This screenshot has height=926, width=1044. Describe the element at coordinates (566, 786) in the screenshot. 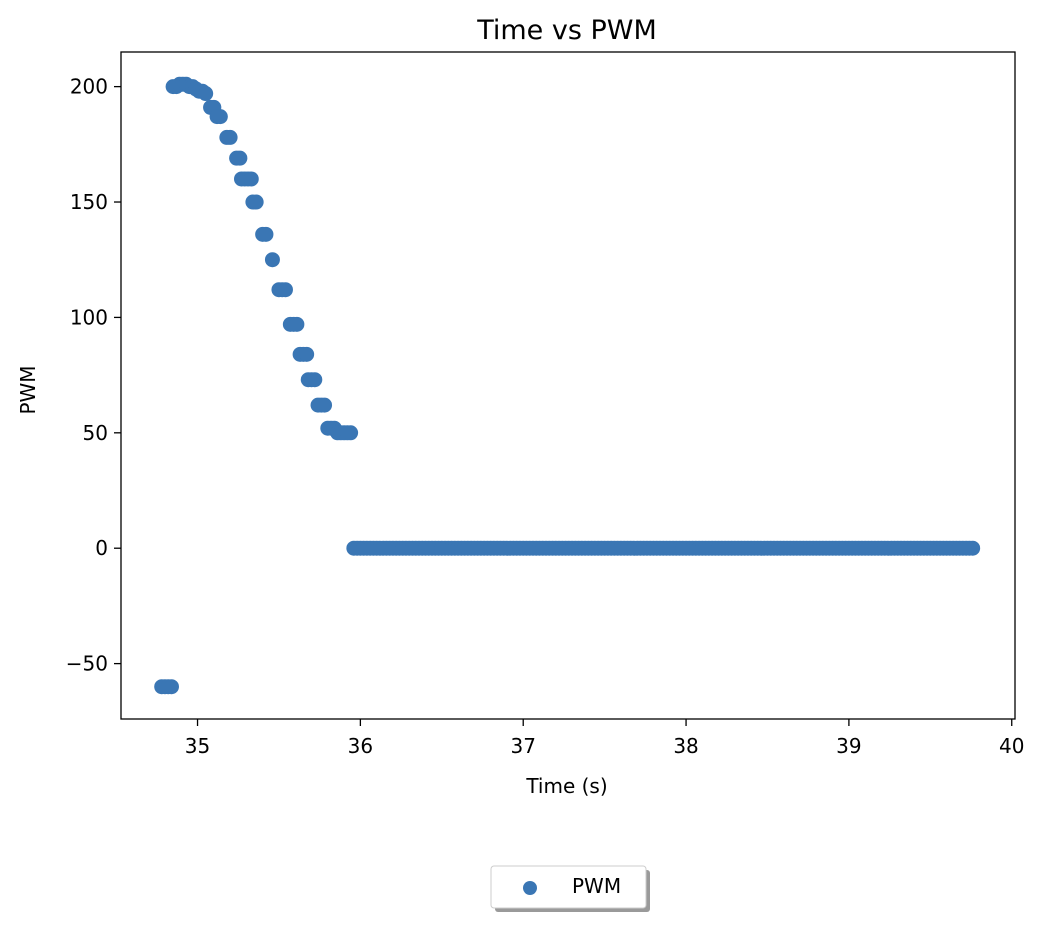

I see `x-axis-label: Time (s)` at that location.